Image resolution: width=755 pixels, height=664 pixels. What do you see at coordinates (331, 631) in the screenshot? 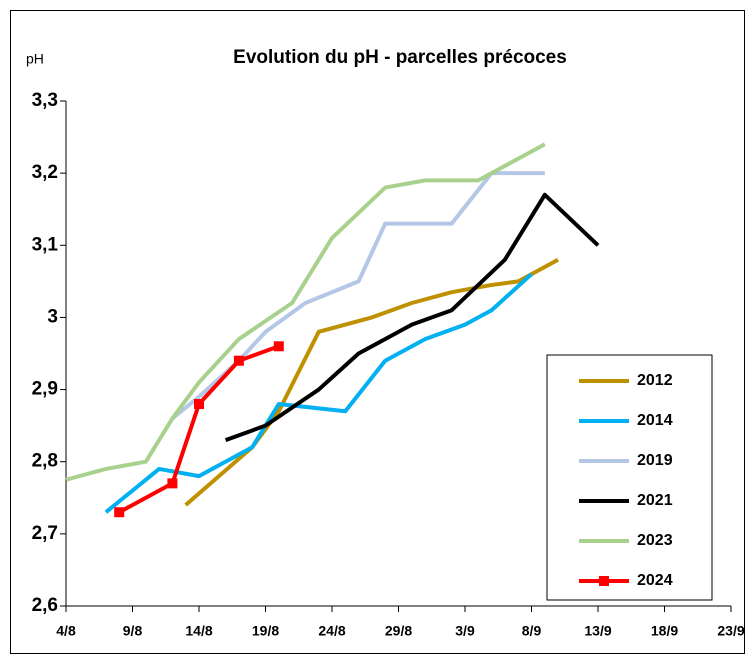
I see `x-tick-label: 24/8` at bounding box center [331, 631].